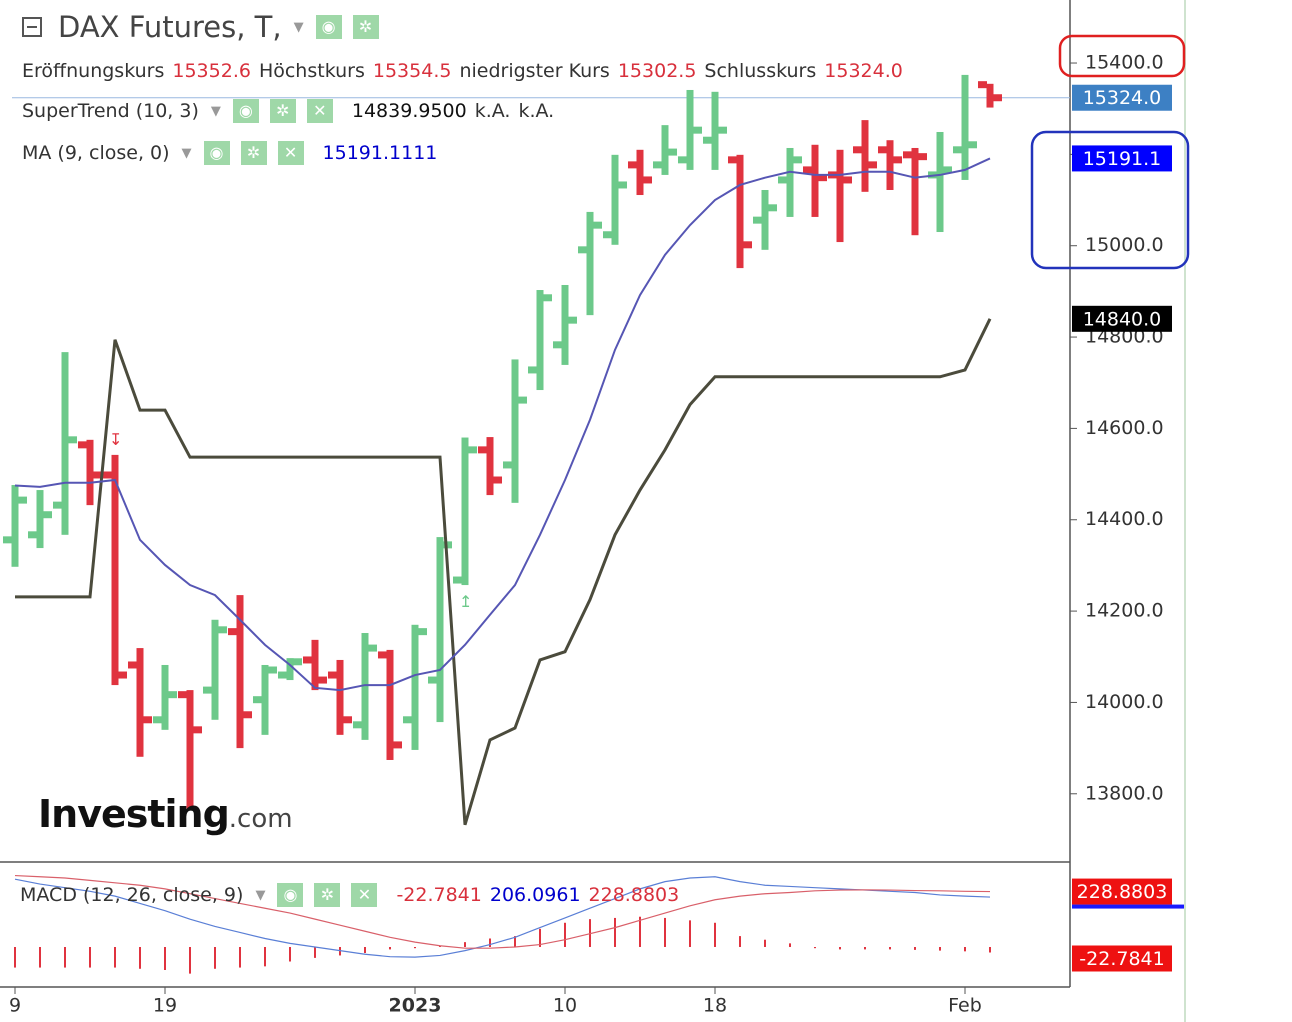 Image resolution: width=1292 pixels, height=1022 pixels. I want to click on indicator-value: -22.7841, so click(439, 895).